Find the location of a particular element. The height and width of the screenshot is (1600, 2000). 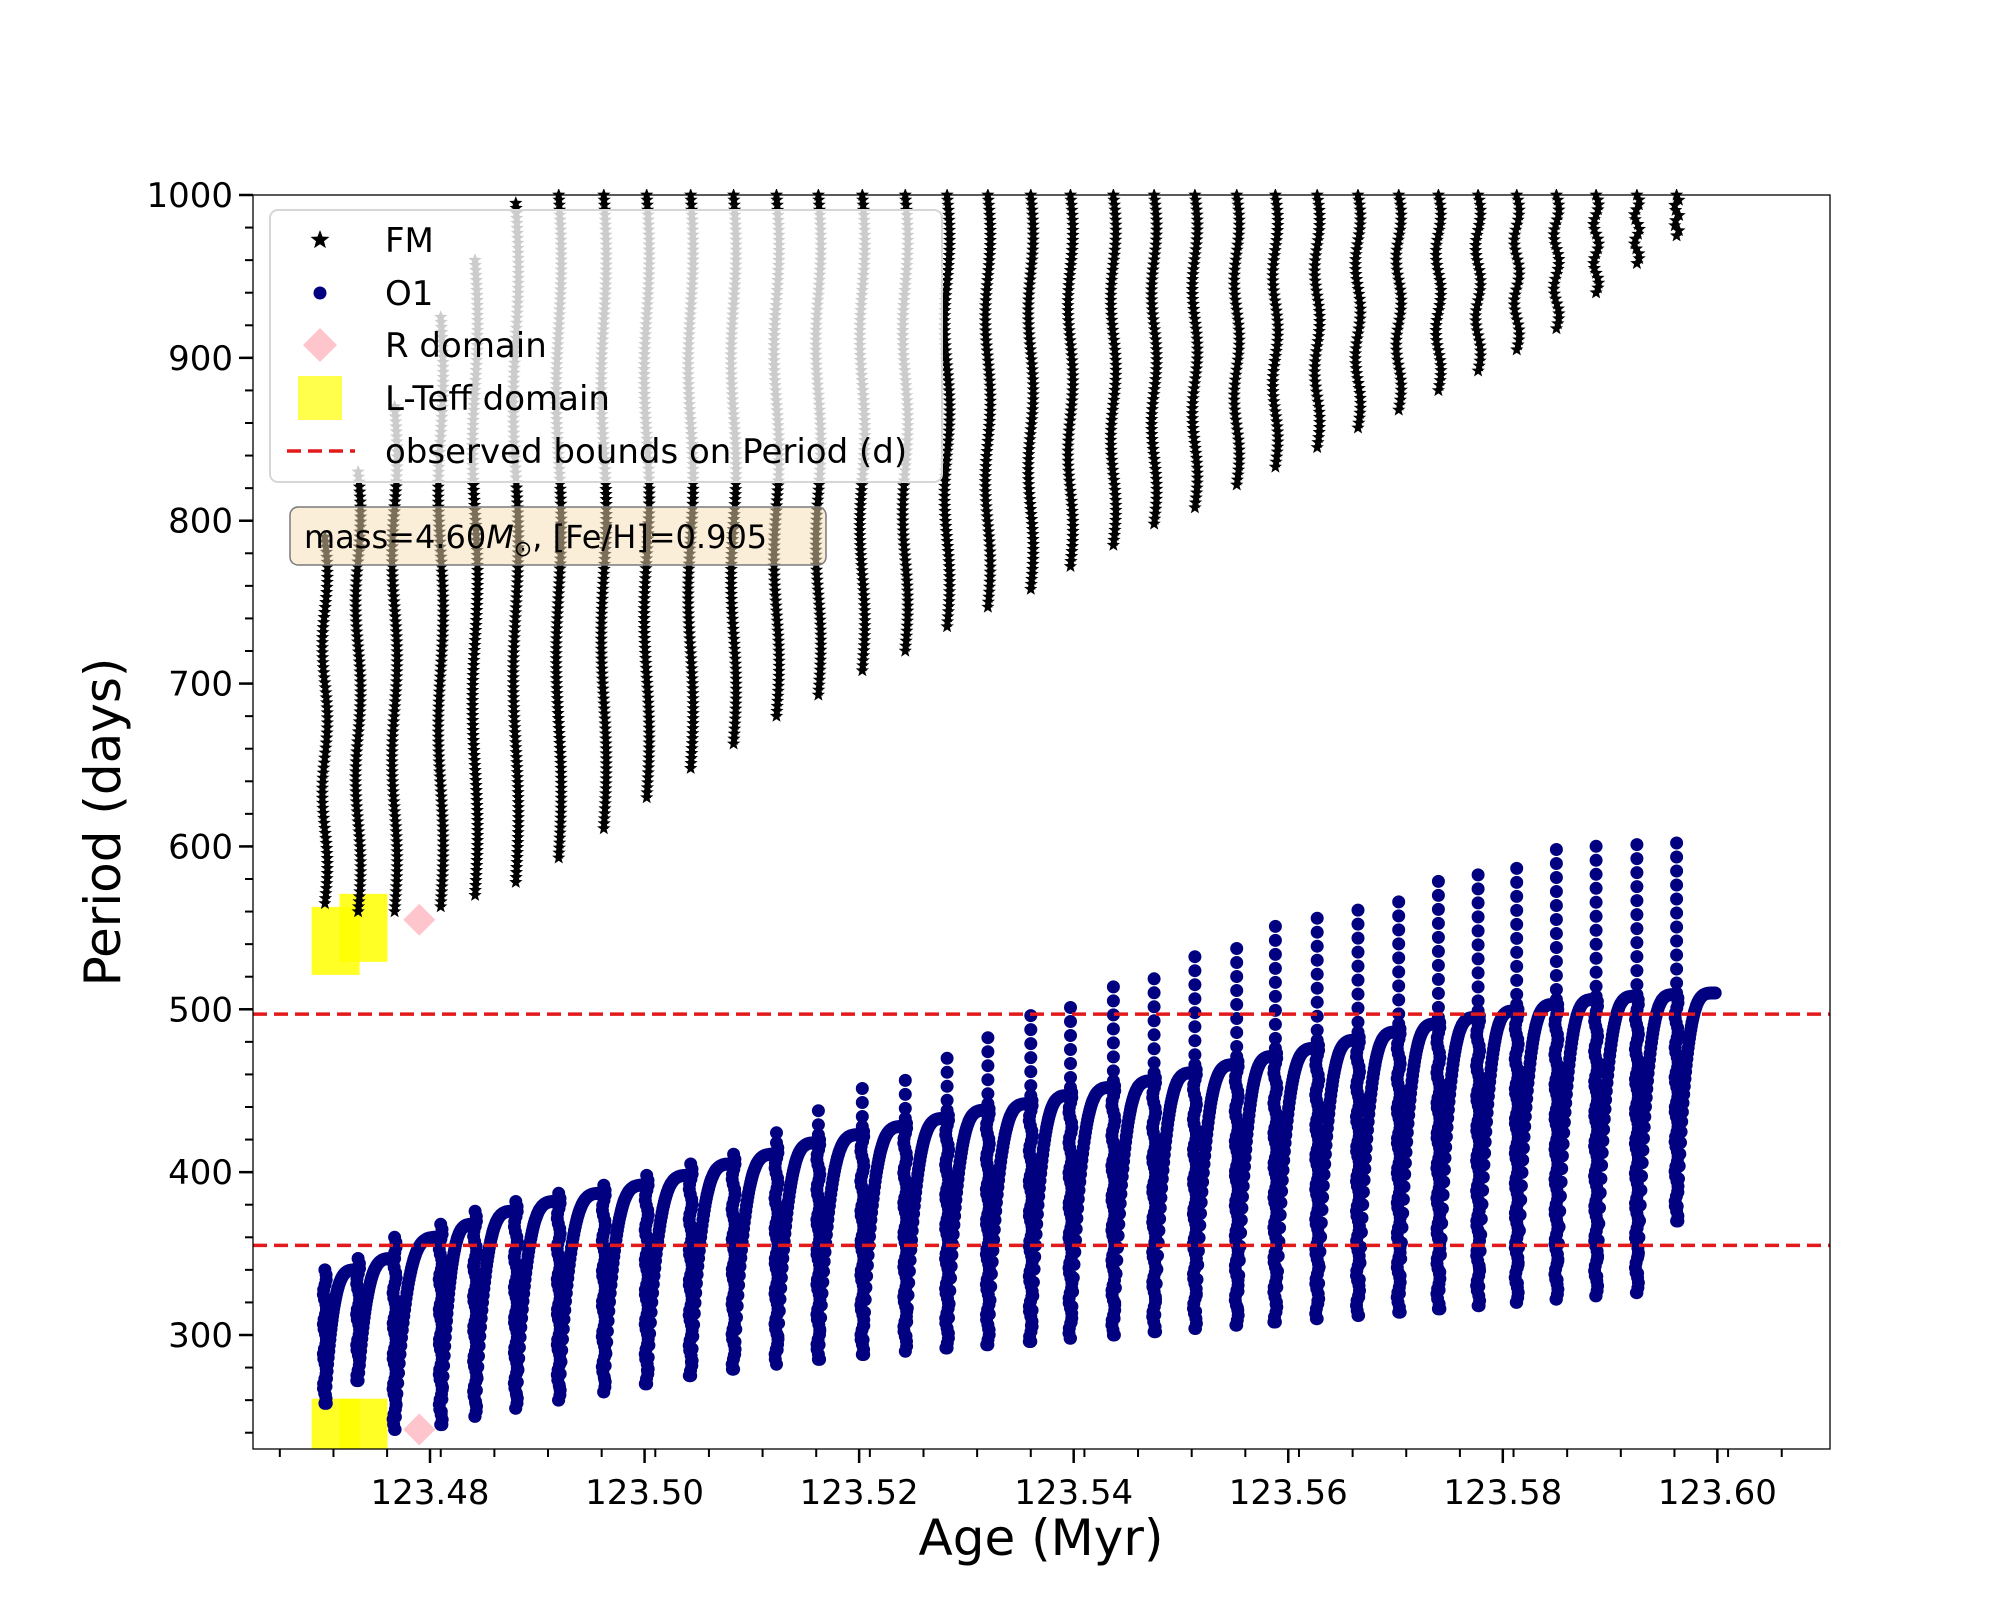

annotation-box-background is located at coordinates (558, 536).